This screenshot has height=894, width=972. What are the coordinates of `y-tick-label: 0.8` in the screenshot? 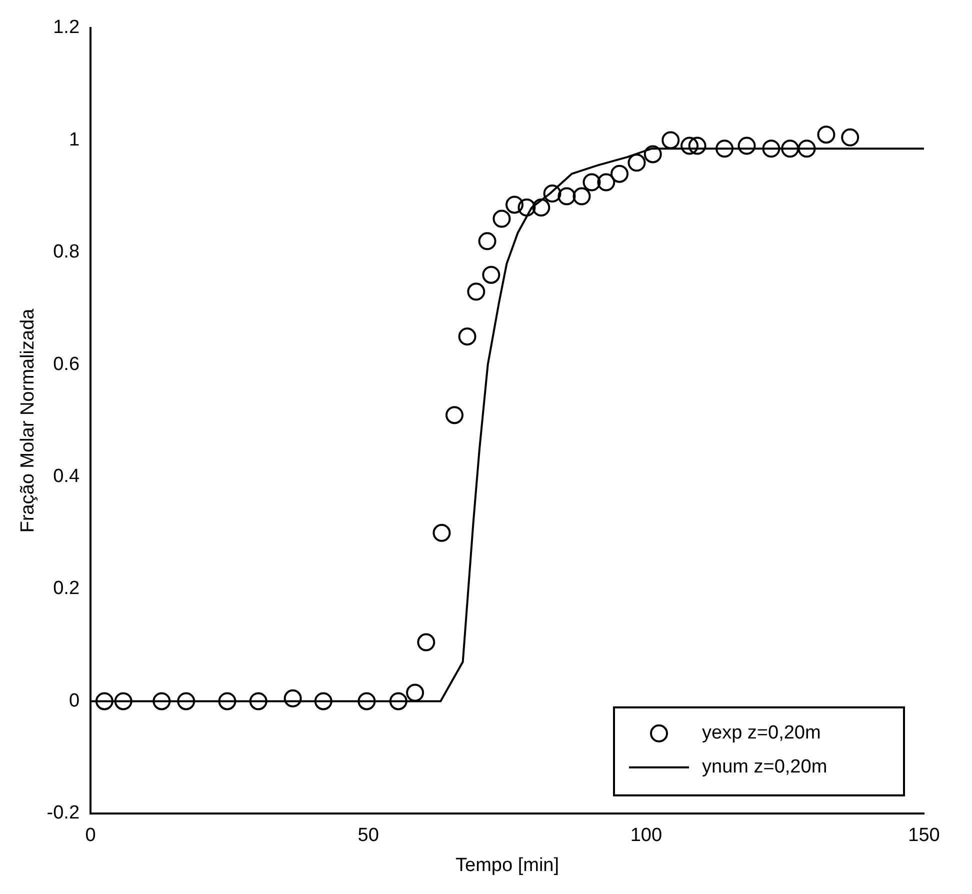 It's located at (66, 252).